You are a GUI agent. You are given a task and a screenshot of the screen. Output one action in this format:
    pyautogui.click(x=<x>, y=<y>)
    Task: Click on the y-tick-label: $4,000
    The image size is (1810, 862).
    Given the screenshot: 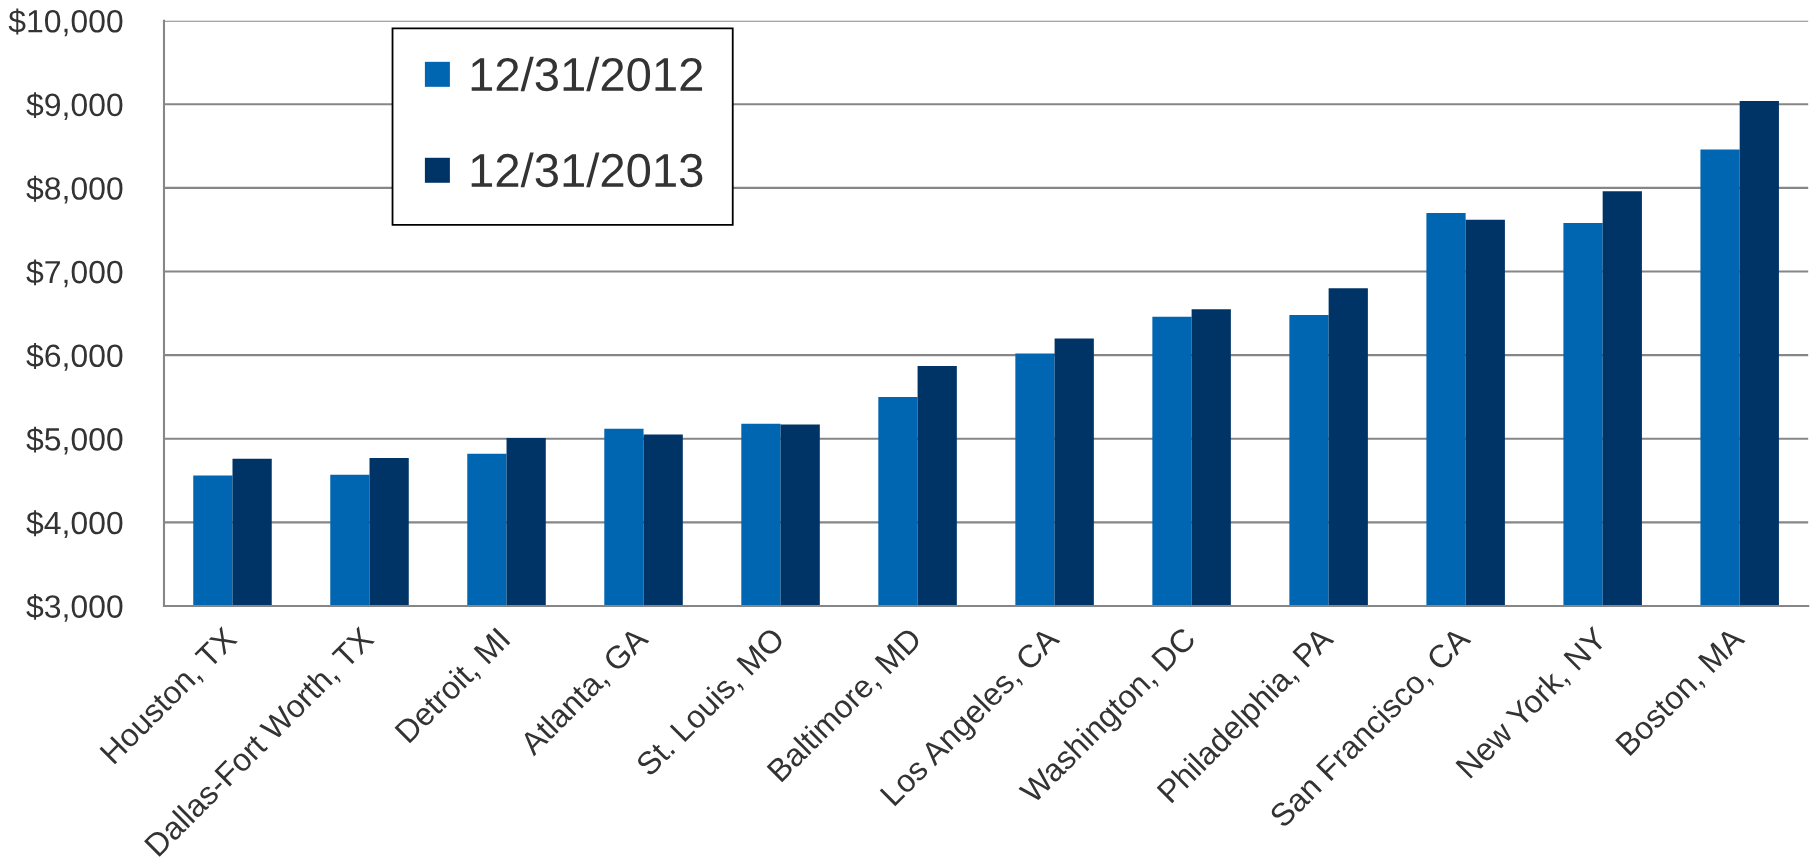 What is the action you would take?
    pyautogui.click(x=74, y=524)
    